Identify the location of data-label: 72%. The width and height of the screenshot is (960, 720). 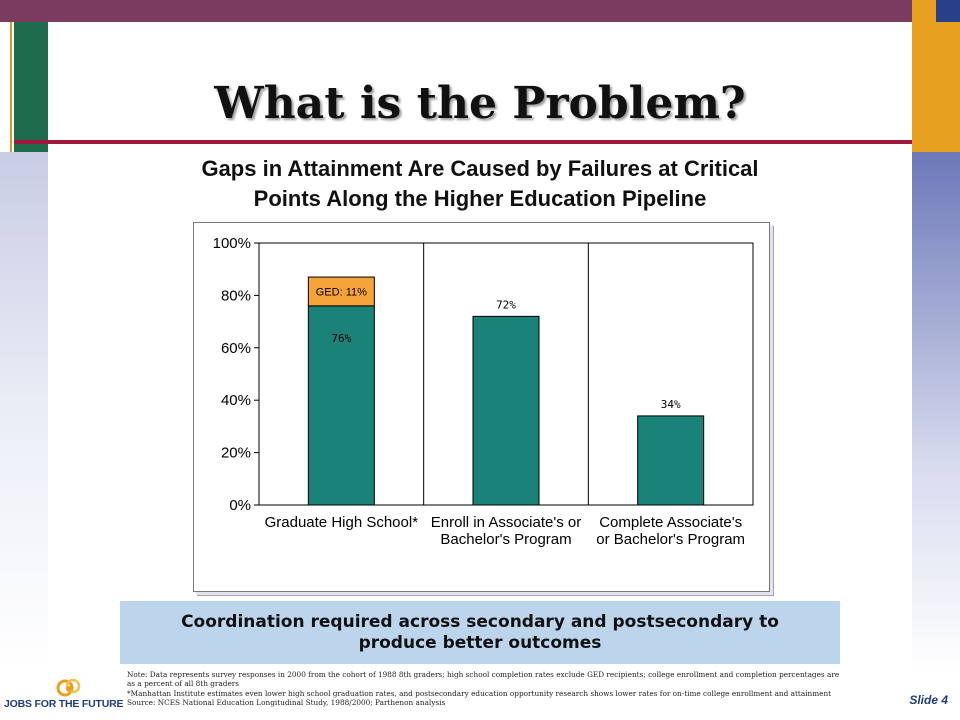
(506, 304).